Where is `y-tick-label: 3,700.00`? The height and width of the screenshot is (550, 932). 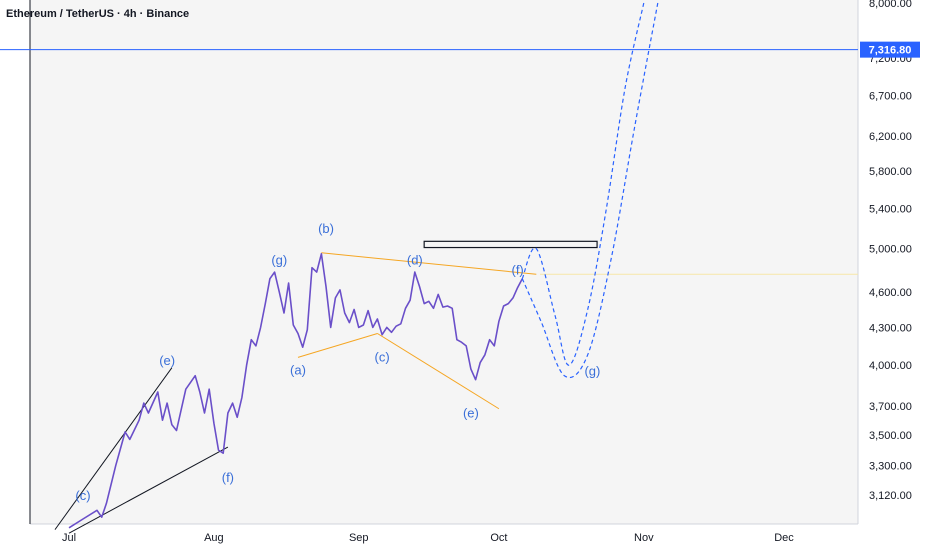 y-tick-label: 3,700.00 is located at coordinates (890, 407).